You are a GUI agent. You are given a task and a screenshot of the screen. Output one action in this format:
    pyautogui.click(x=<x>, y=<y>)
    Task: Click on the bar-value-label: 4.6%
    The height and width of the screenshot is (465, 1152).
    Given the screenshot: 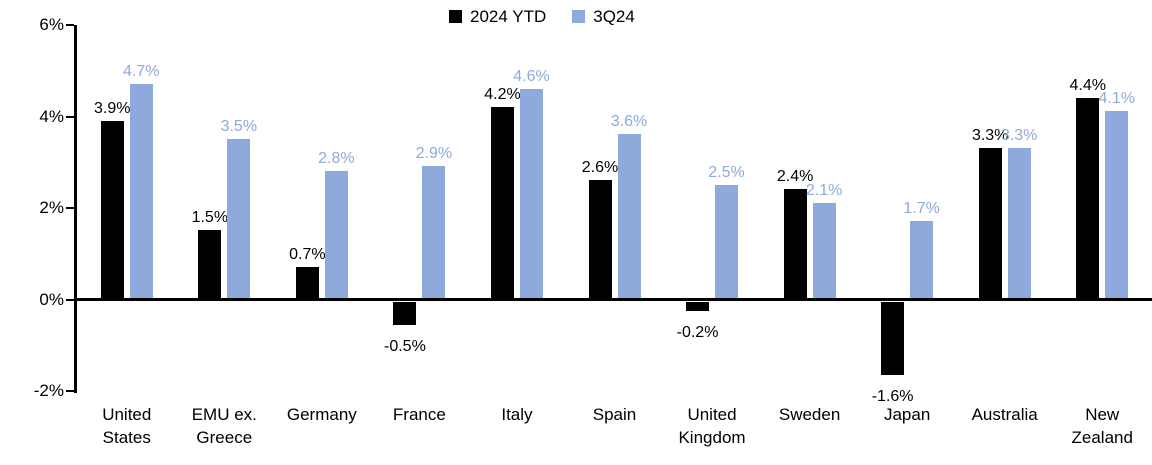 What is the action you would take?
    pyautogui.click(x=531, y=76)
    